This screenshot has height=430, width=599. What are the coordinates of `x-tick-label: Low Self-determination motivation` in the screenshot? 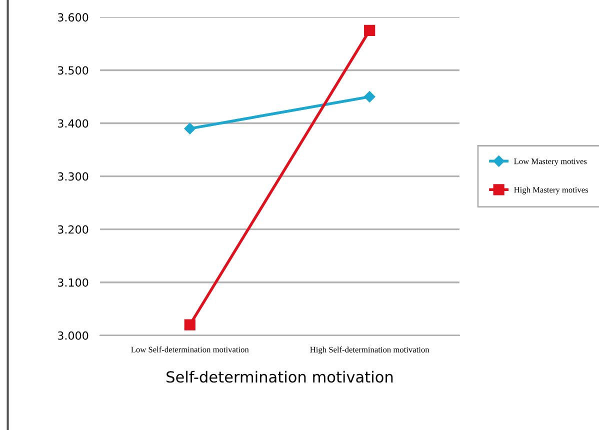 It's located at (190, 349).